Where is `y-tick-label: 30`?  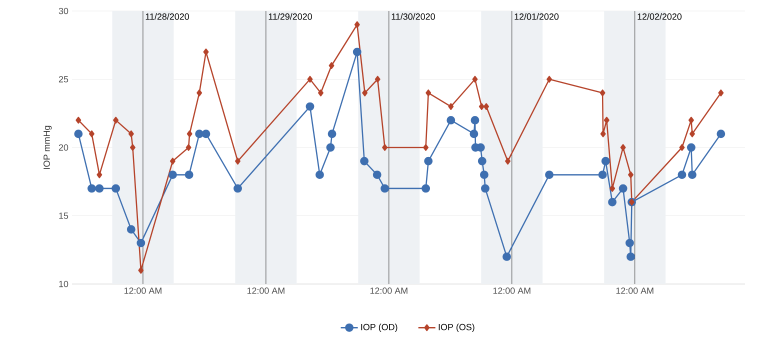 y-tick-label: 30 is located at coordinates (63, 11).